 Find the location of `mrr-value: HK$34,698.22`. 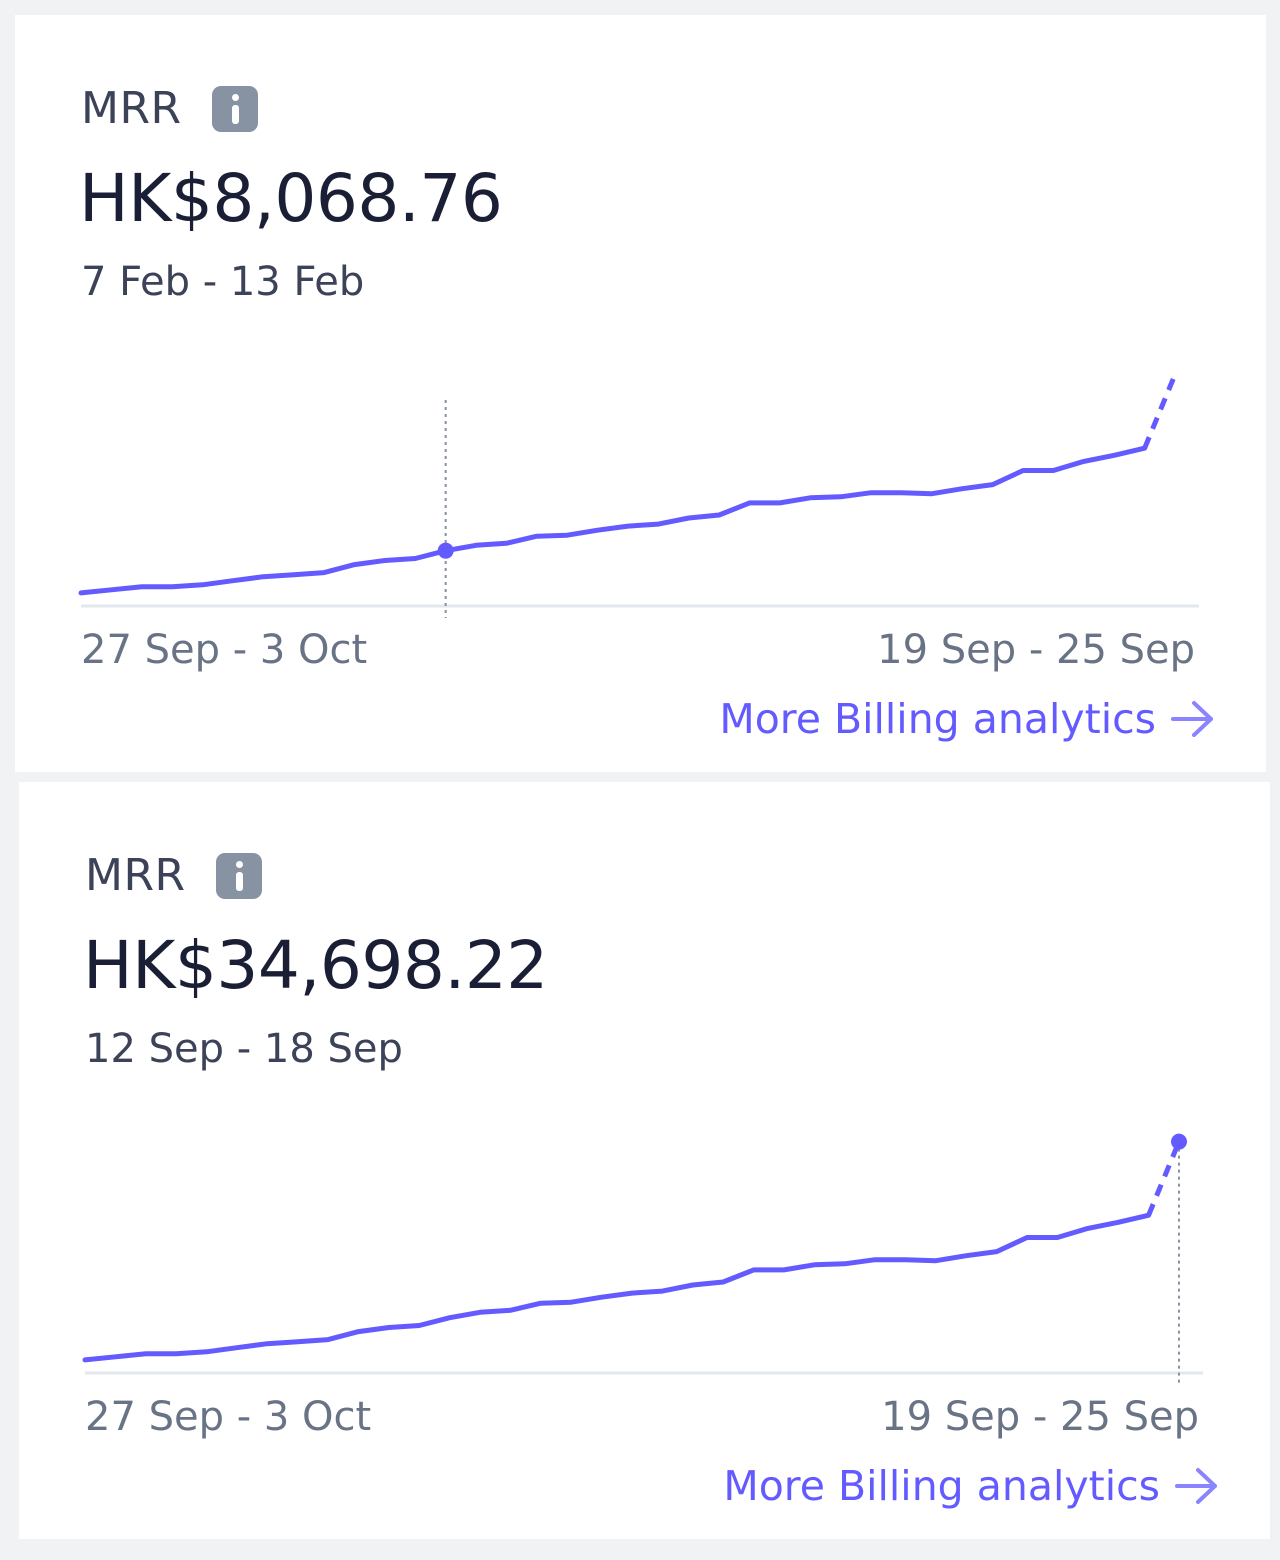

mrr-value: HK$34,698.22 is located at coordinates (315, 965).